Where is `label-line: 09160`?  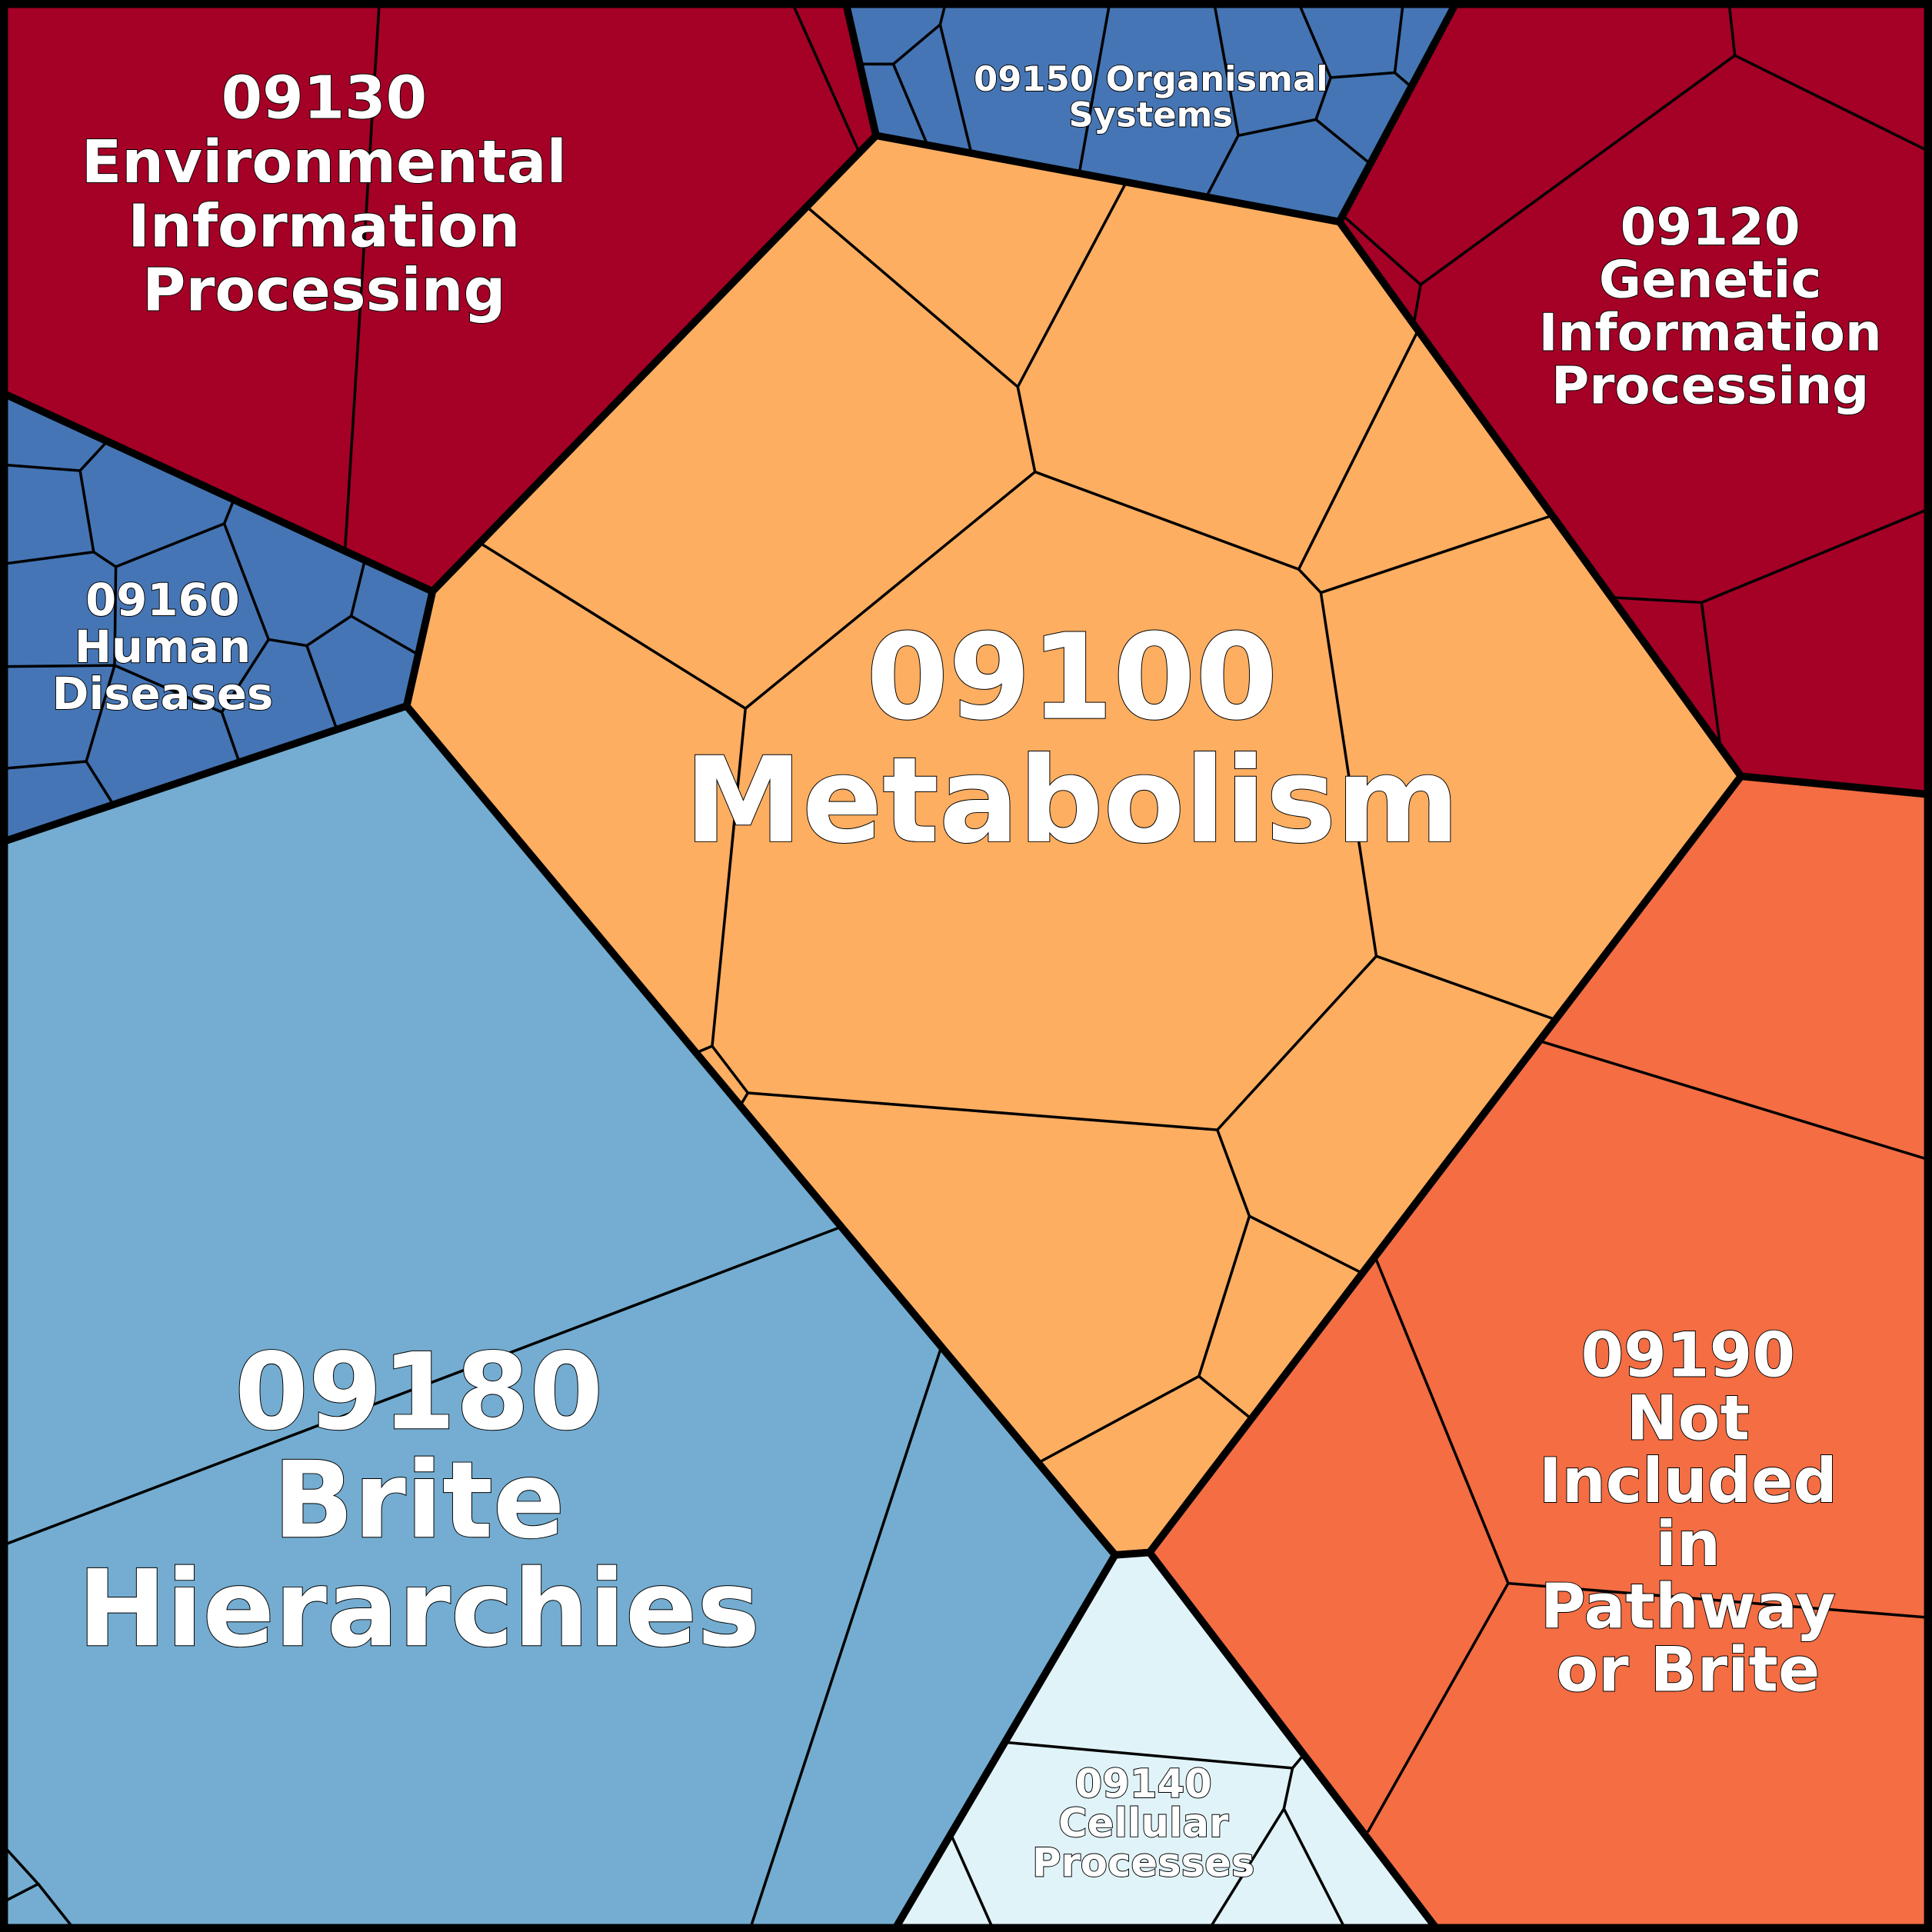 label-line: 09160 is located at coordinates (162, 600).